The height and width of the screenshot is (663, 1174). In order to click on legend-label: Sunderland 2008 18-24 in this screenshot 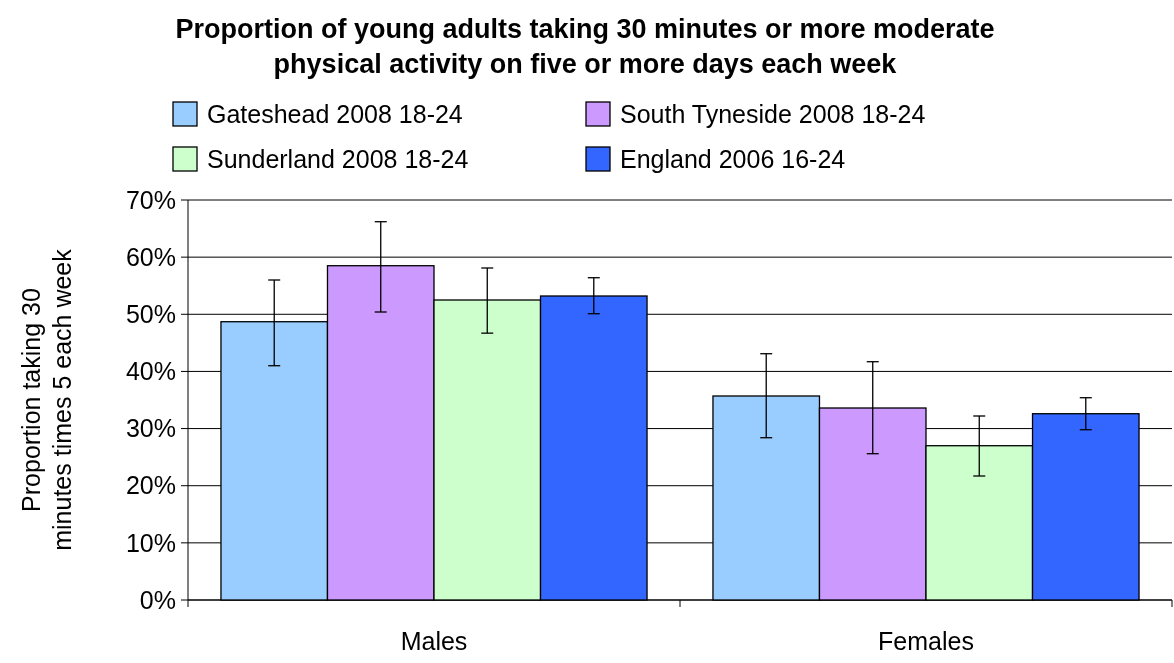, I will do `click(338, 158)`.